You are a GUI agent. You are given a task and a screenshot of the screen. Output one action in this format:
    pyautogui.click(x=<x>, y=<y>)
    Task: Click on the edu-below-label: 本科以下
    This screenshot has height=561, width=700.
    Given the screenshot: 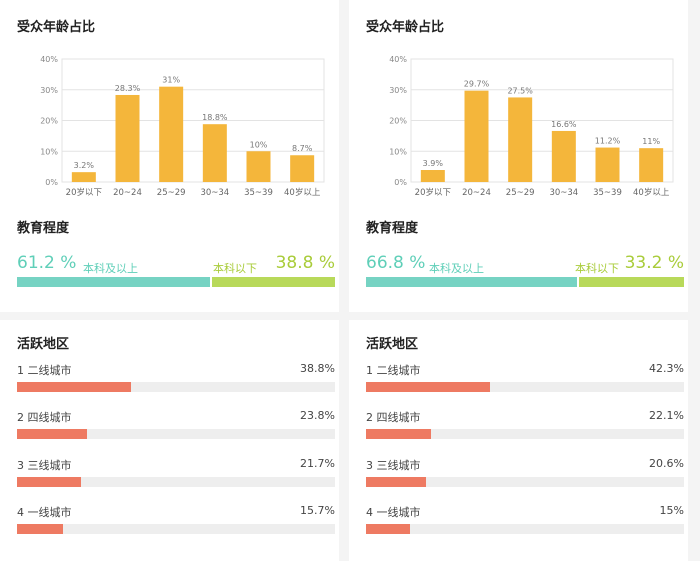 What is the action you would take?
    pyautogui.click(x=597, y=268)
    